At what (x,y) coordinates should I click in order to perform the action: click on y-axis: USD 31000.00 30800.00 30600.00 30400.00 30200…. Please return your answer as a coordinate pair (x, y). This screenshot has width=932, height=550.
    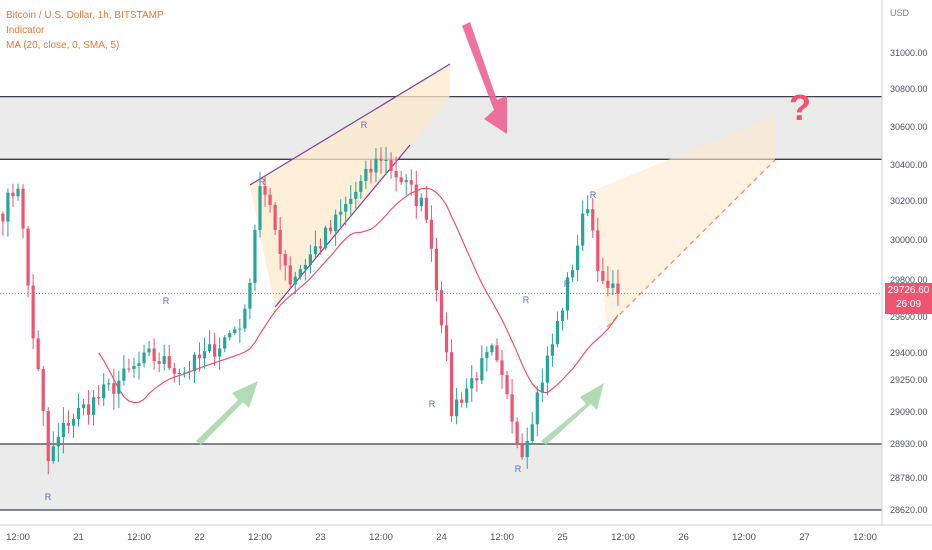
    Looking at the image, I should click on (906, 275).